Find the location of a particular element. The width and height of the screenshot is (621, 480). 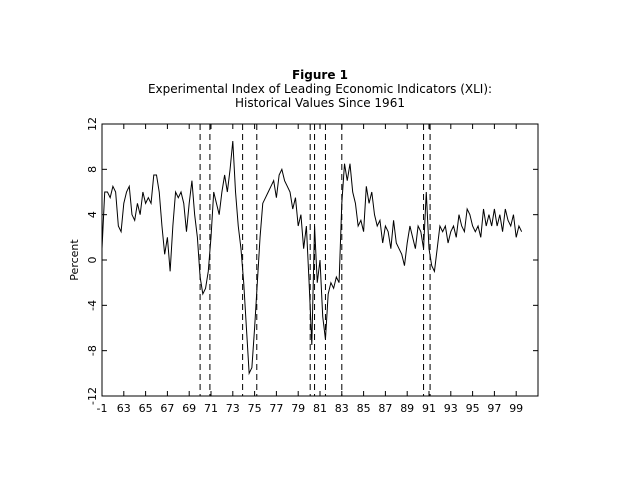

y-tick-label: 0 is located at coordinates (92, 260).